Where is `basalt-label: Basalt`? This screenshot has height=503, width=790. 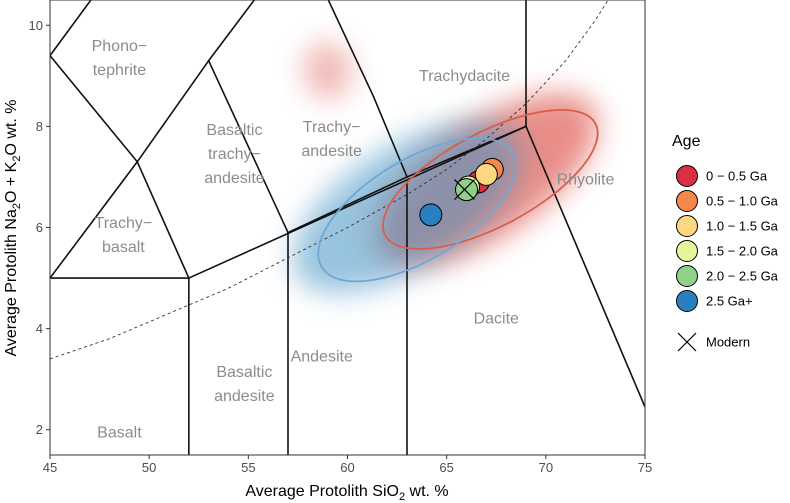
basalt-label: Basalt is located at coordinates (119, 432).